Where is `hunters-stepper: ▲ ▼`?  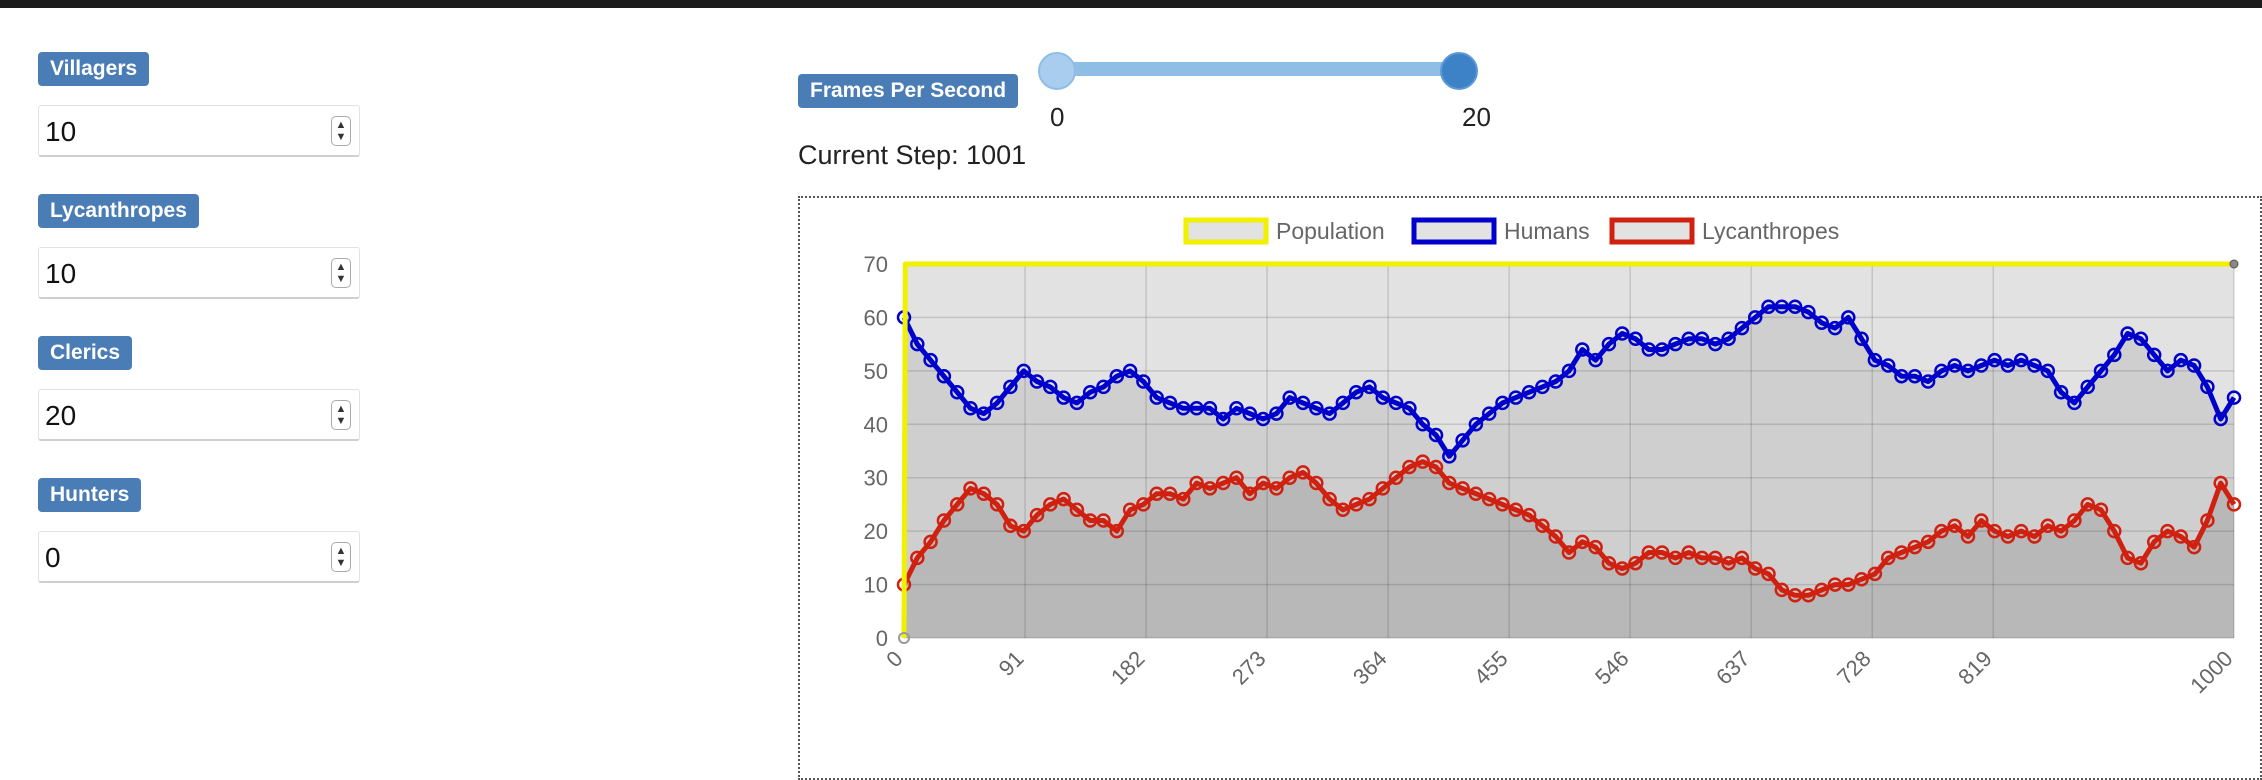
hunters-stepper: ▲ ▼ is located at coordinates (341, 557).